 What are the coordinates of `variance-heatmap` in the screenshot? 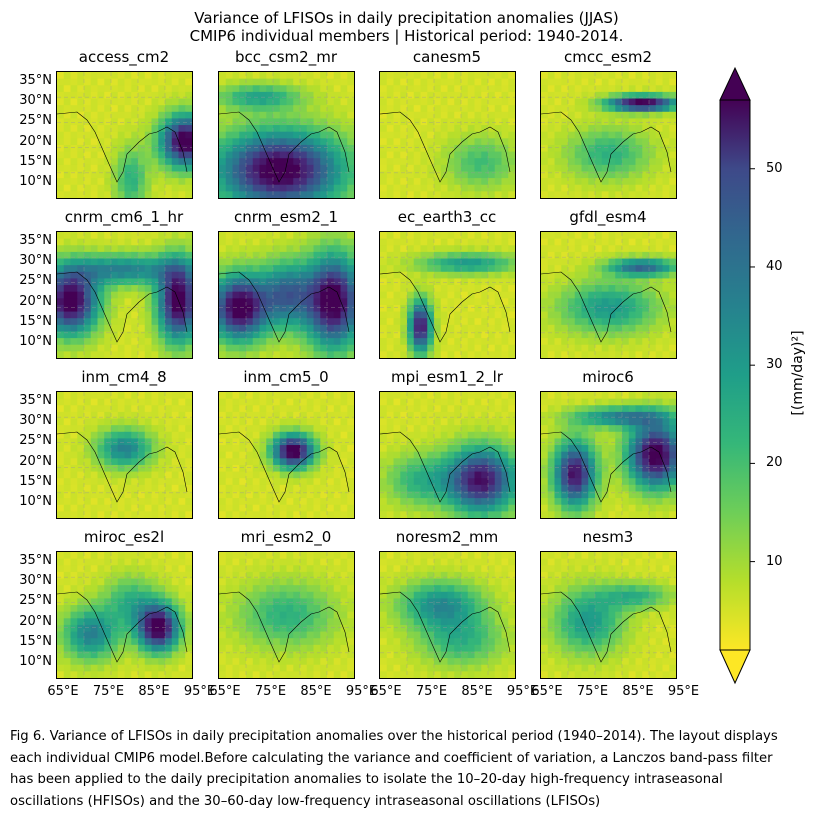 It's located at (286, 295).